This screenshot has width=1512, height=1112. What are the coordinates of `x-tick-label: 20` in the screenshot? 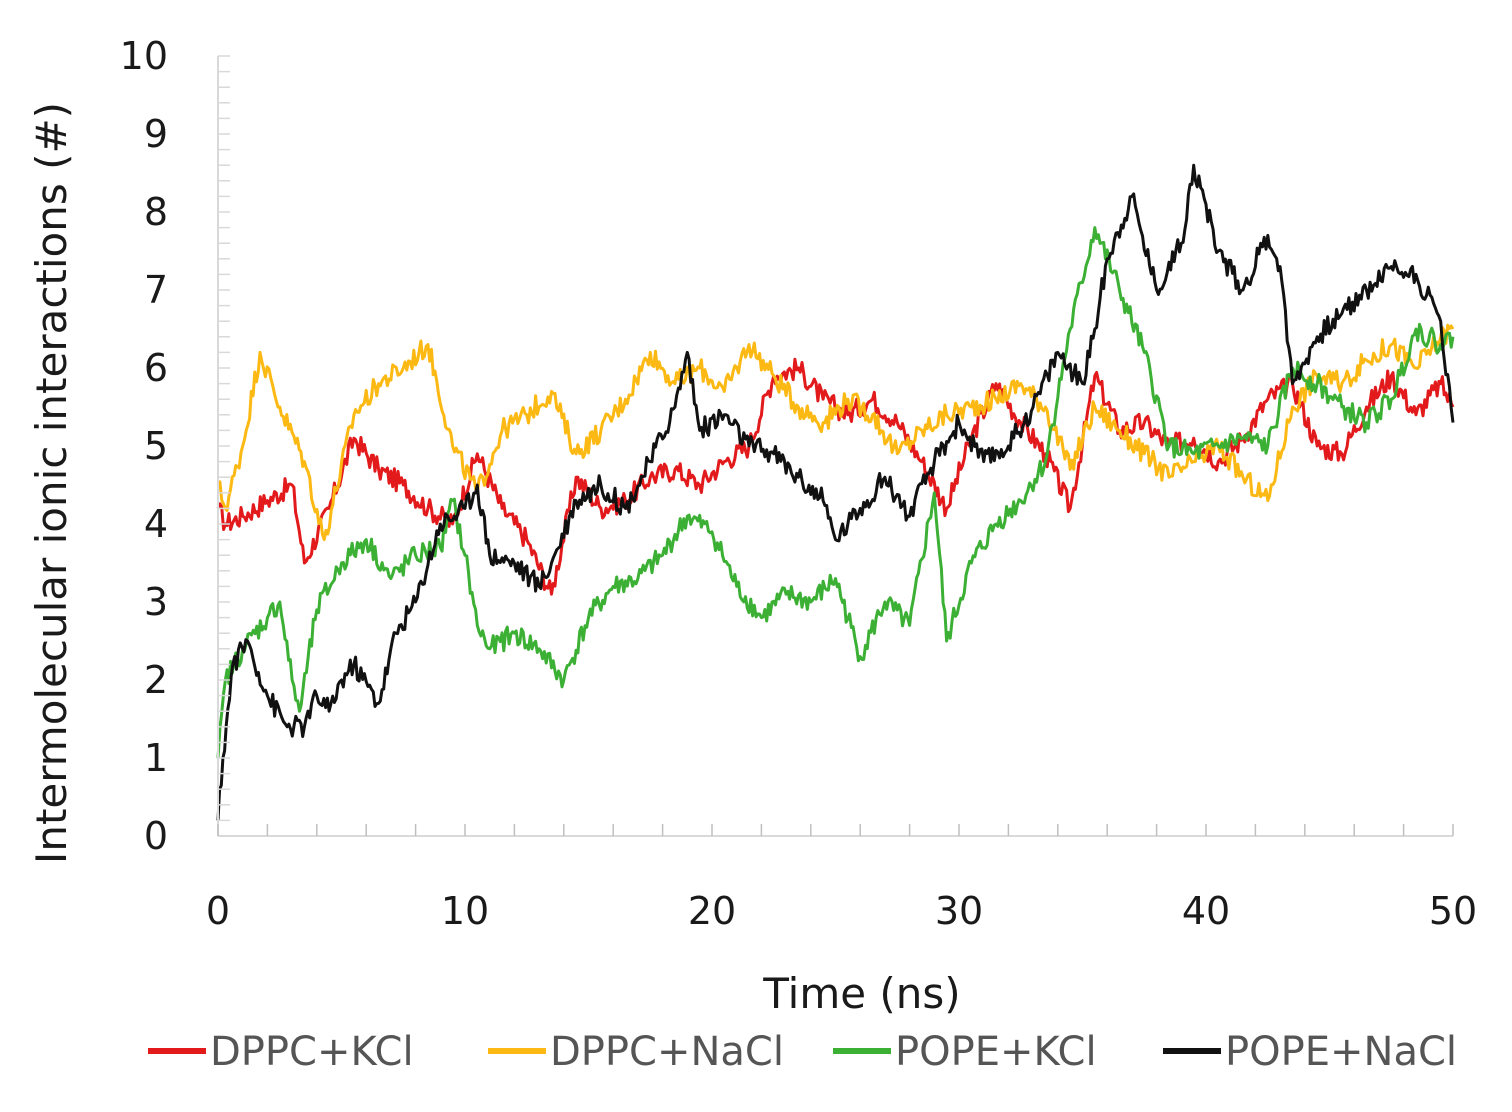 It's located at (712, 911).